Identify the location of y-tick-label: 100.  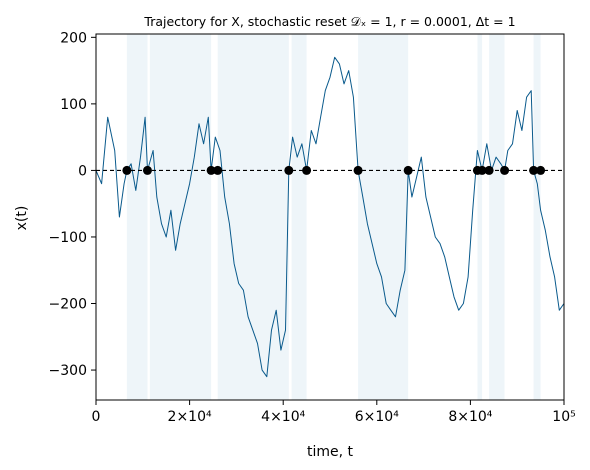
(73, 105).